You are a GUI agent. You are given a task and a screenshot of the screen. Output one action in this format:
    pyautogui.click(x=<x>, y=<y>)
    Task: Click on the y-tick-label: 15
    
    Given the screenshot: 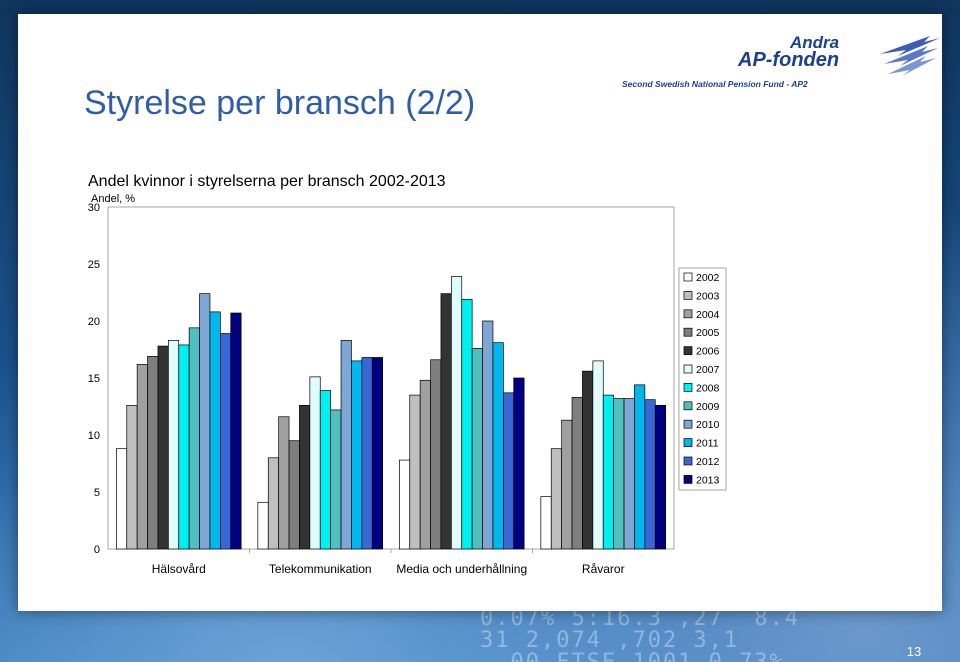 What is the action you would take?
    pyautogui.click(x=94, y=379)
    